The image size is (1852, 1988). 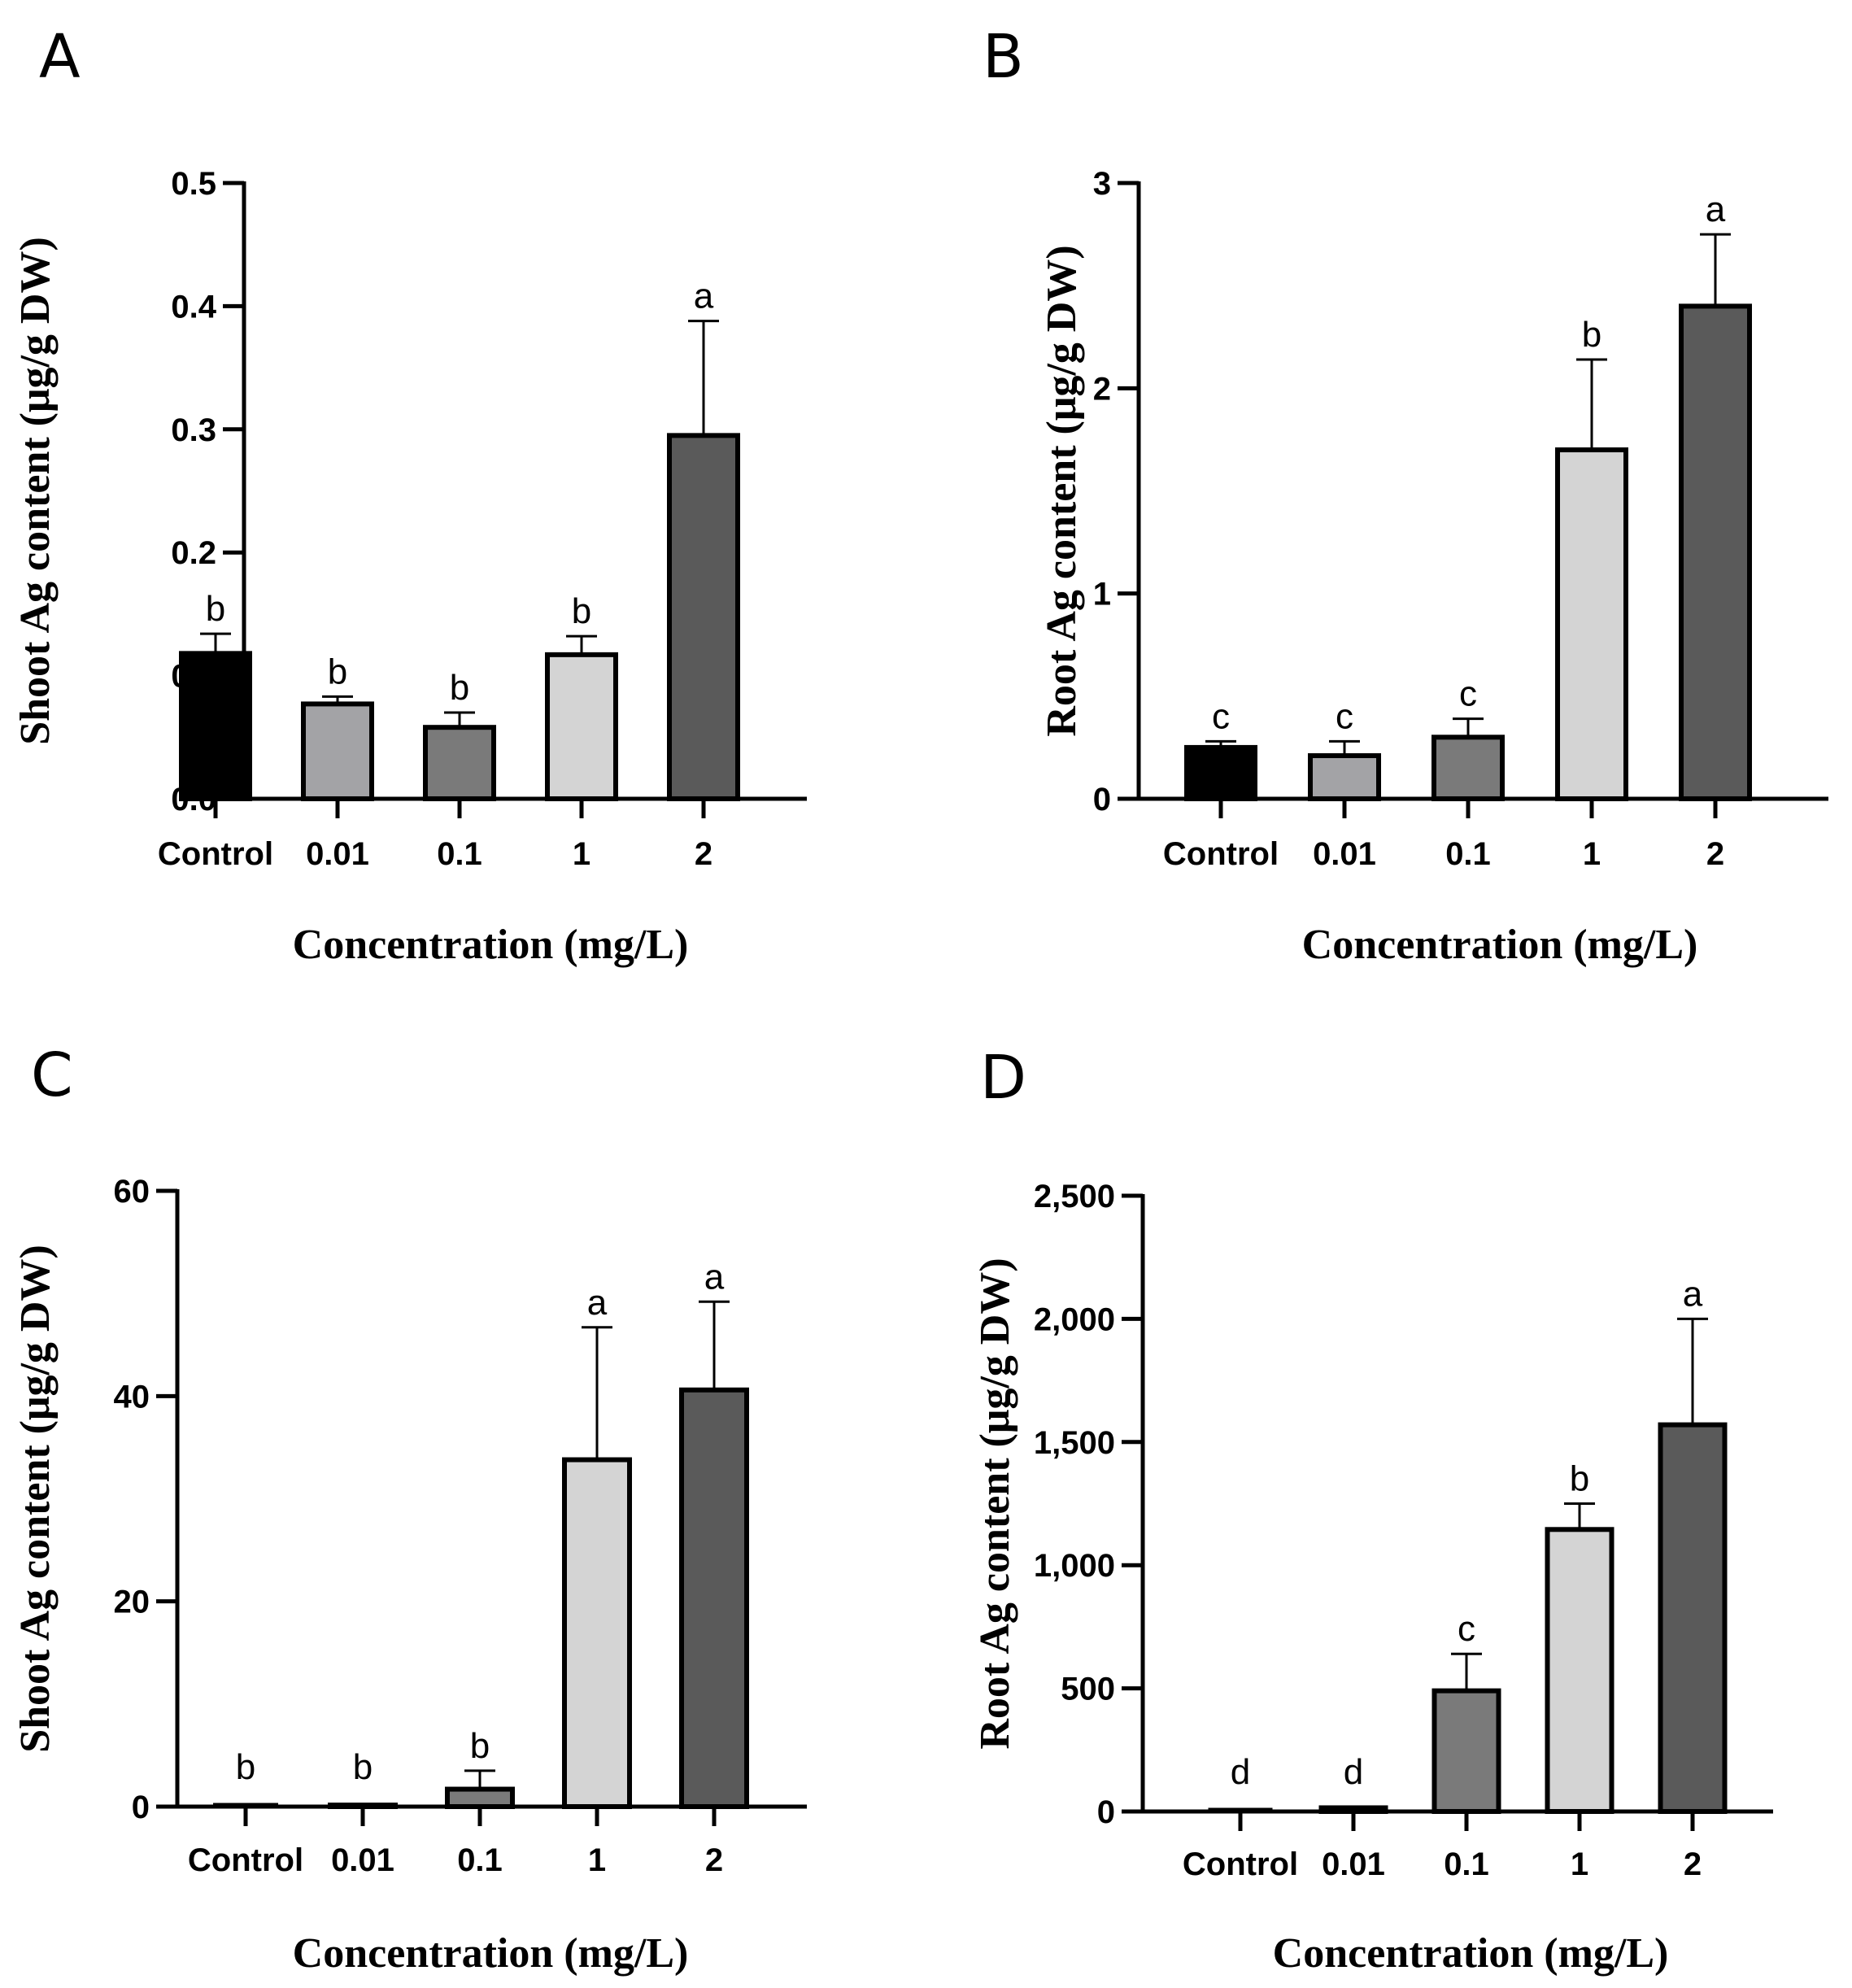 What do you see at coordinates (132, 1397) in the screenshot?
I see `y-tick-label: 40` at bounding box center [132, 1397].